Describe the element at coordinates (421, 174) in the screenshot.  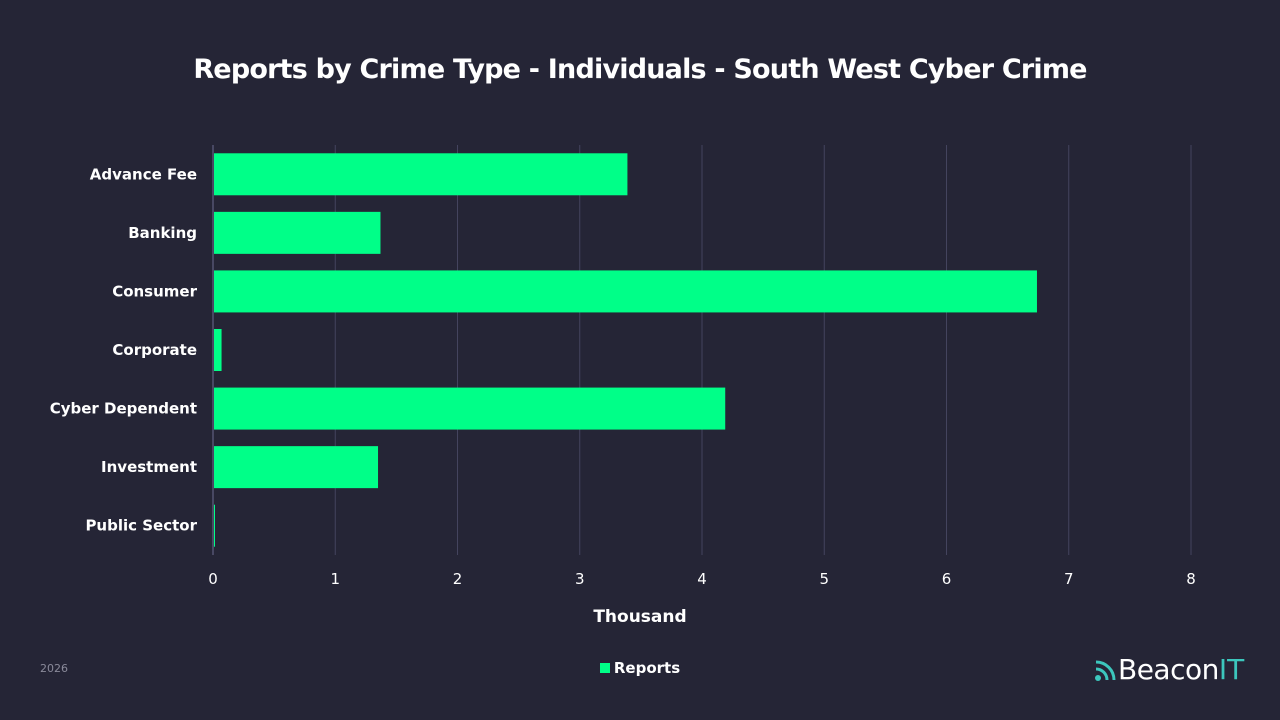
I see `bar-advance-fee` at that location.